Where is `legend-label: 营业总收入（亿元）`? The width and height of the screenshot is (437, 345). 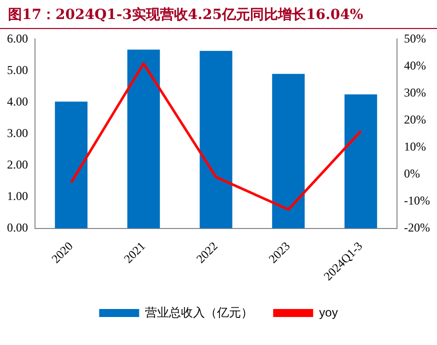 legend-label: 营业总收入（亿元） is located at coordinates (199, 312).